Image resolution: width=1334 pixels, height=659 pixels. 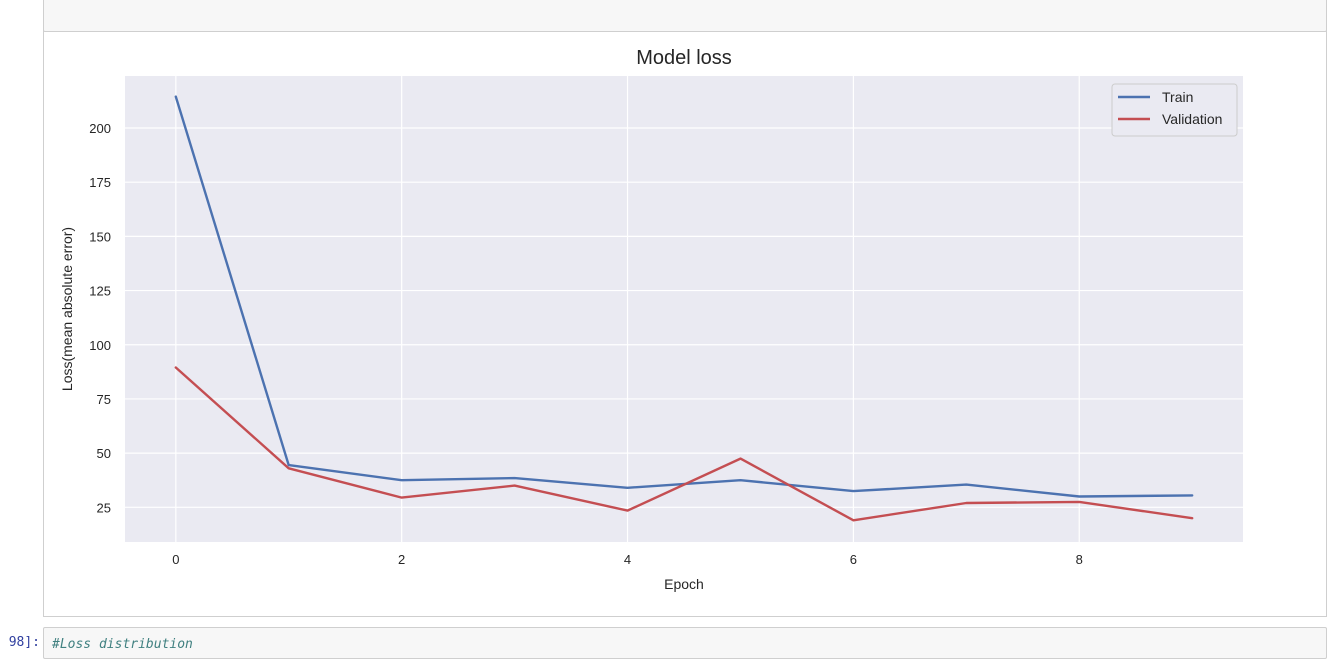 What do you see at coordinates (122, 644) in the screenshot?
I see `code-comment: #Loss distribution` at bounding box center [122, 644].